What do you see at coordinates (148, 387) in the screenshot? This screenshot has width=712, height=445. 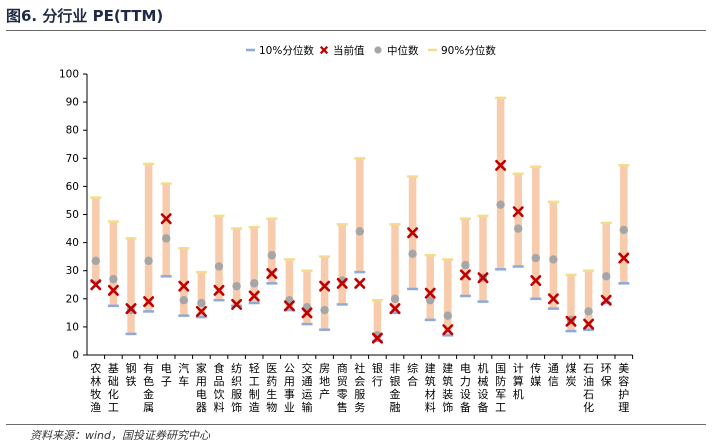 I see `x-tick-label: 有色金属` at bounding box center [148, 387].